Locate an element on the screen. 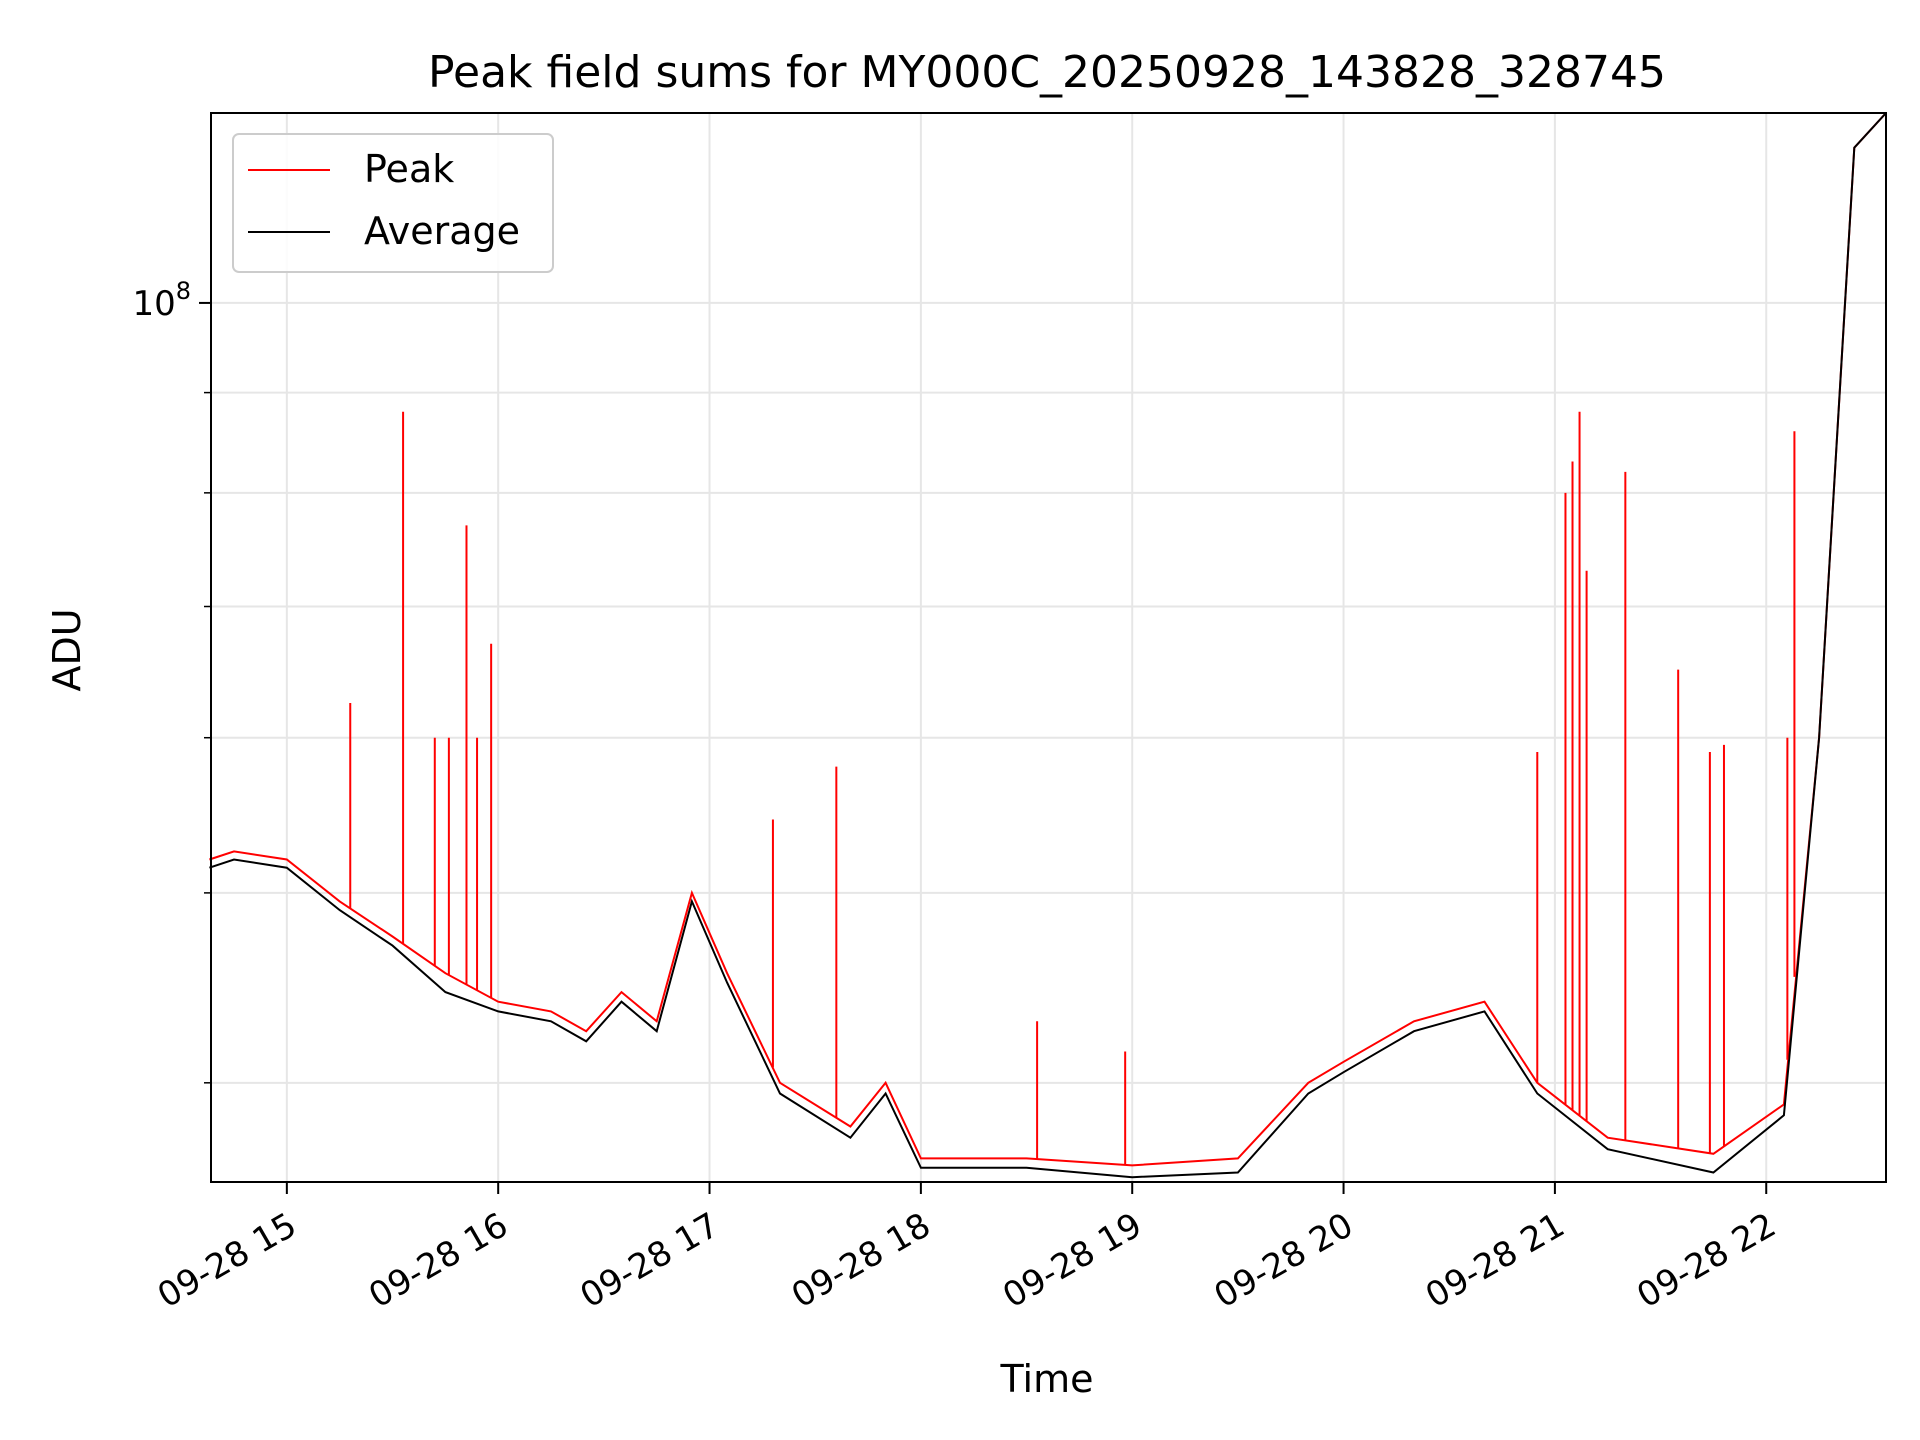  x-tick-label: 09-28 21 is located at coordinates (1495, 1260).